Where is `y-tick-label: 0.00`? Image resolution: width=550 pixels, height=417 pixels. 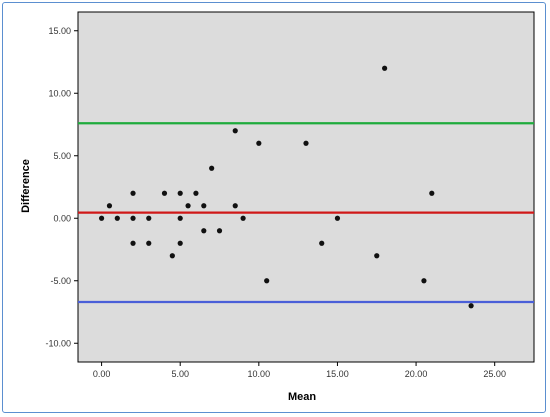 y-tick-label: 0.00 is located at coordinates (62, 218).